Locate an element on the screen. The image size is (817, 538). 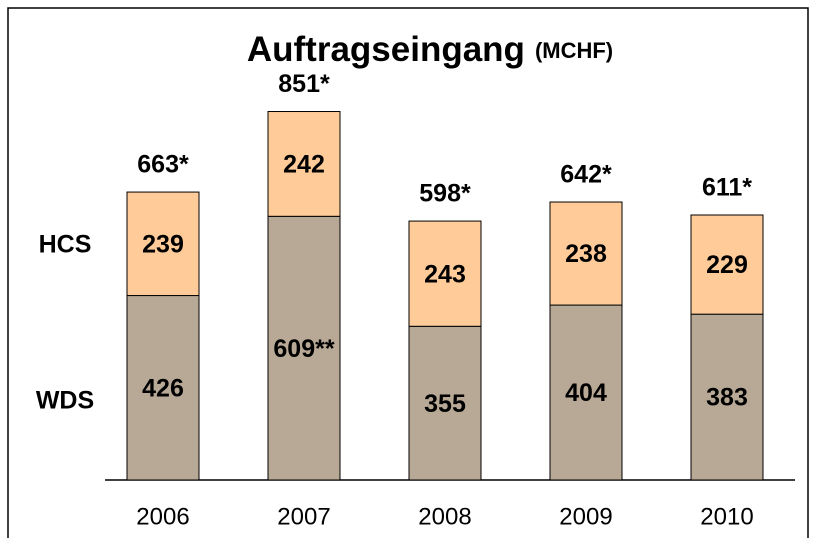
value-label: 243 is located at coordinates (445, 274).